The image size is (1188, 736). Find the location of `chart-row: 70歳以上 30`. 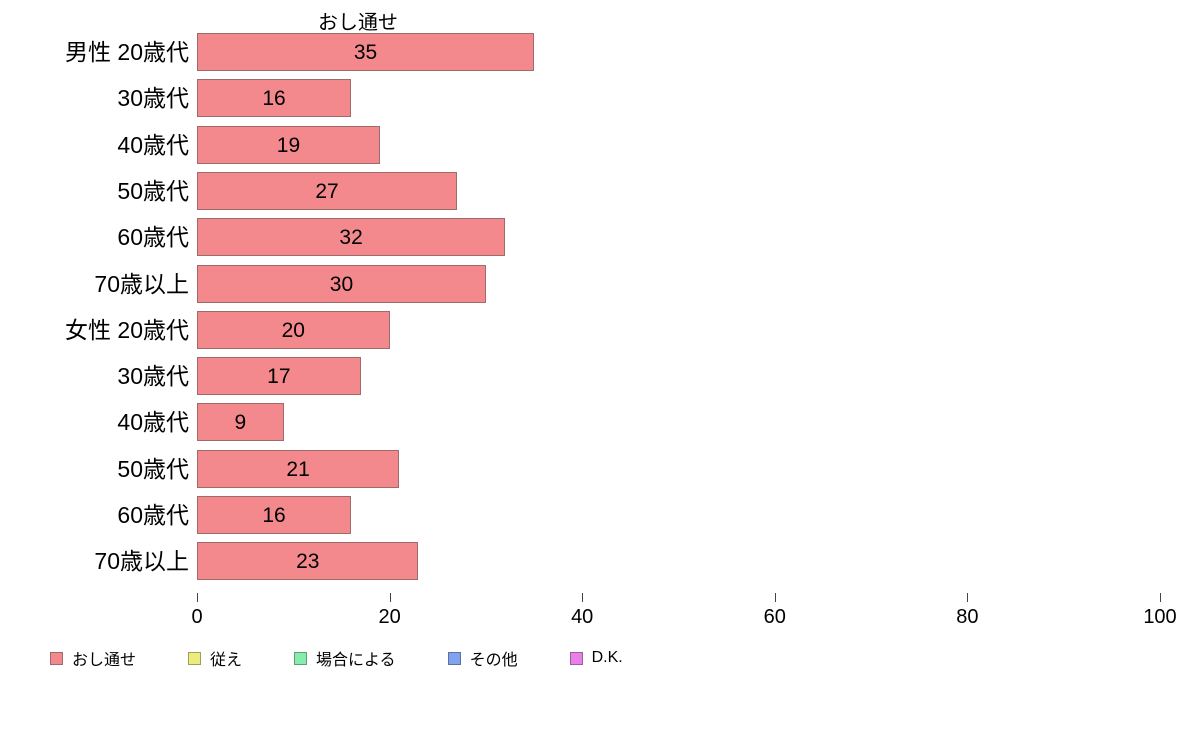

chart-row: 70歳以上 30 is located at coordinates (594, 287).